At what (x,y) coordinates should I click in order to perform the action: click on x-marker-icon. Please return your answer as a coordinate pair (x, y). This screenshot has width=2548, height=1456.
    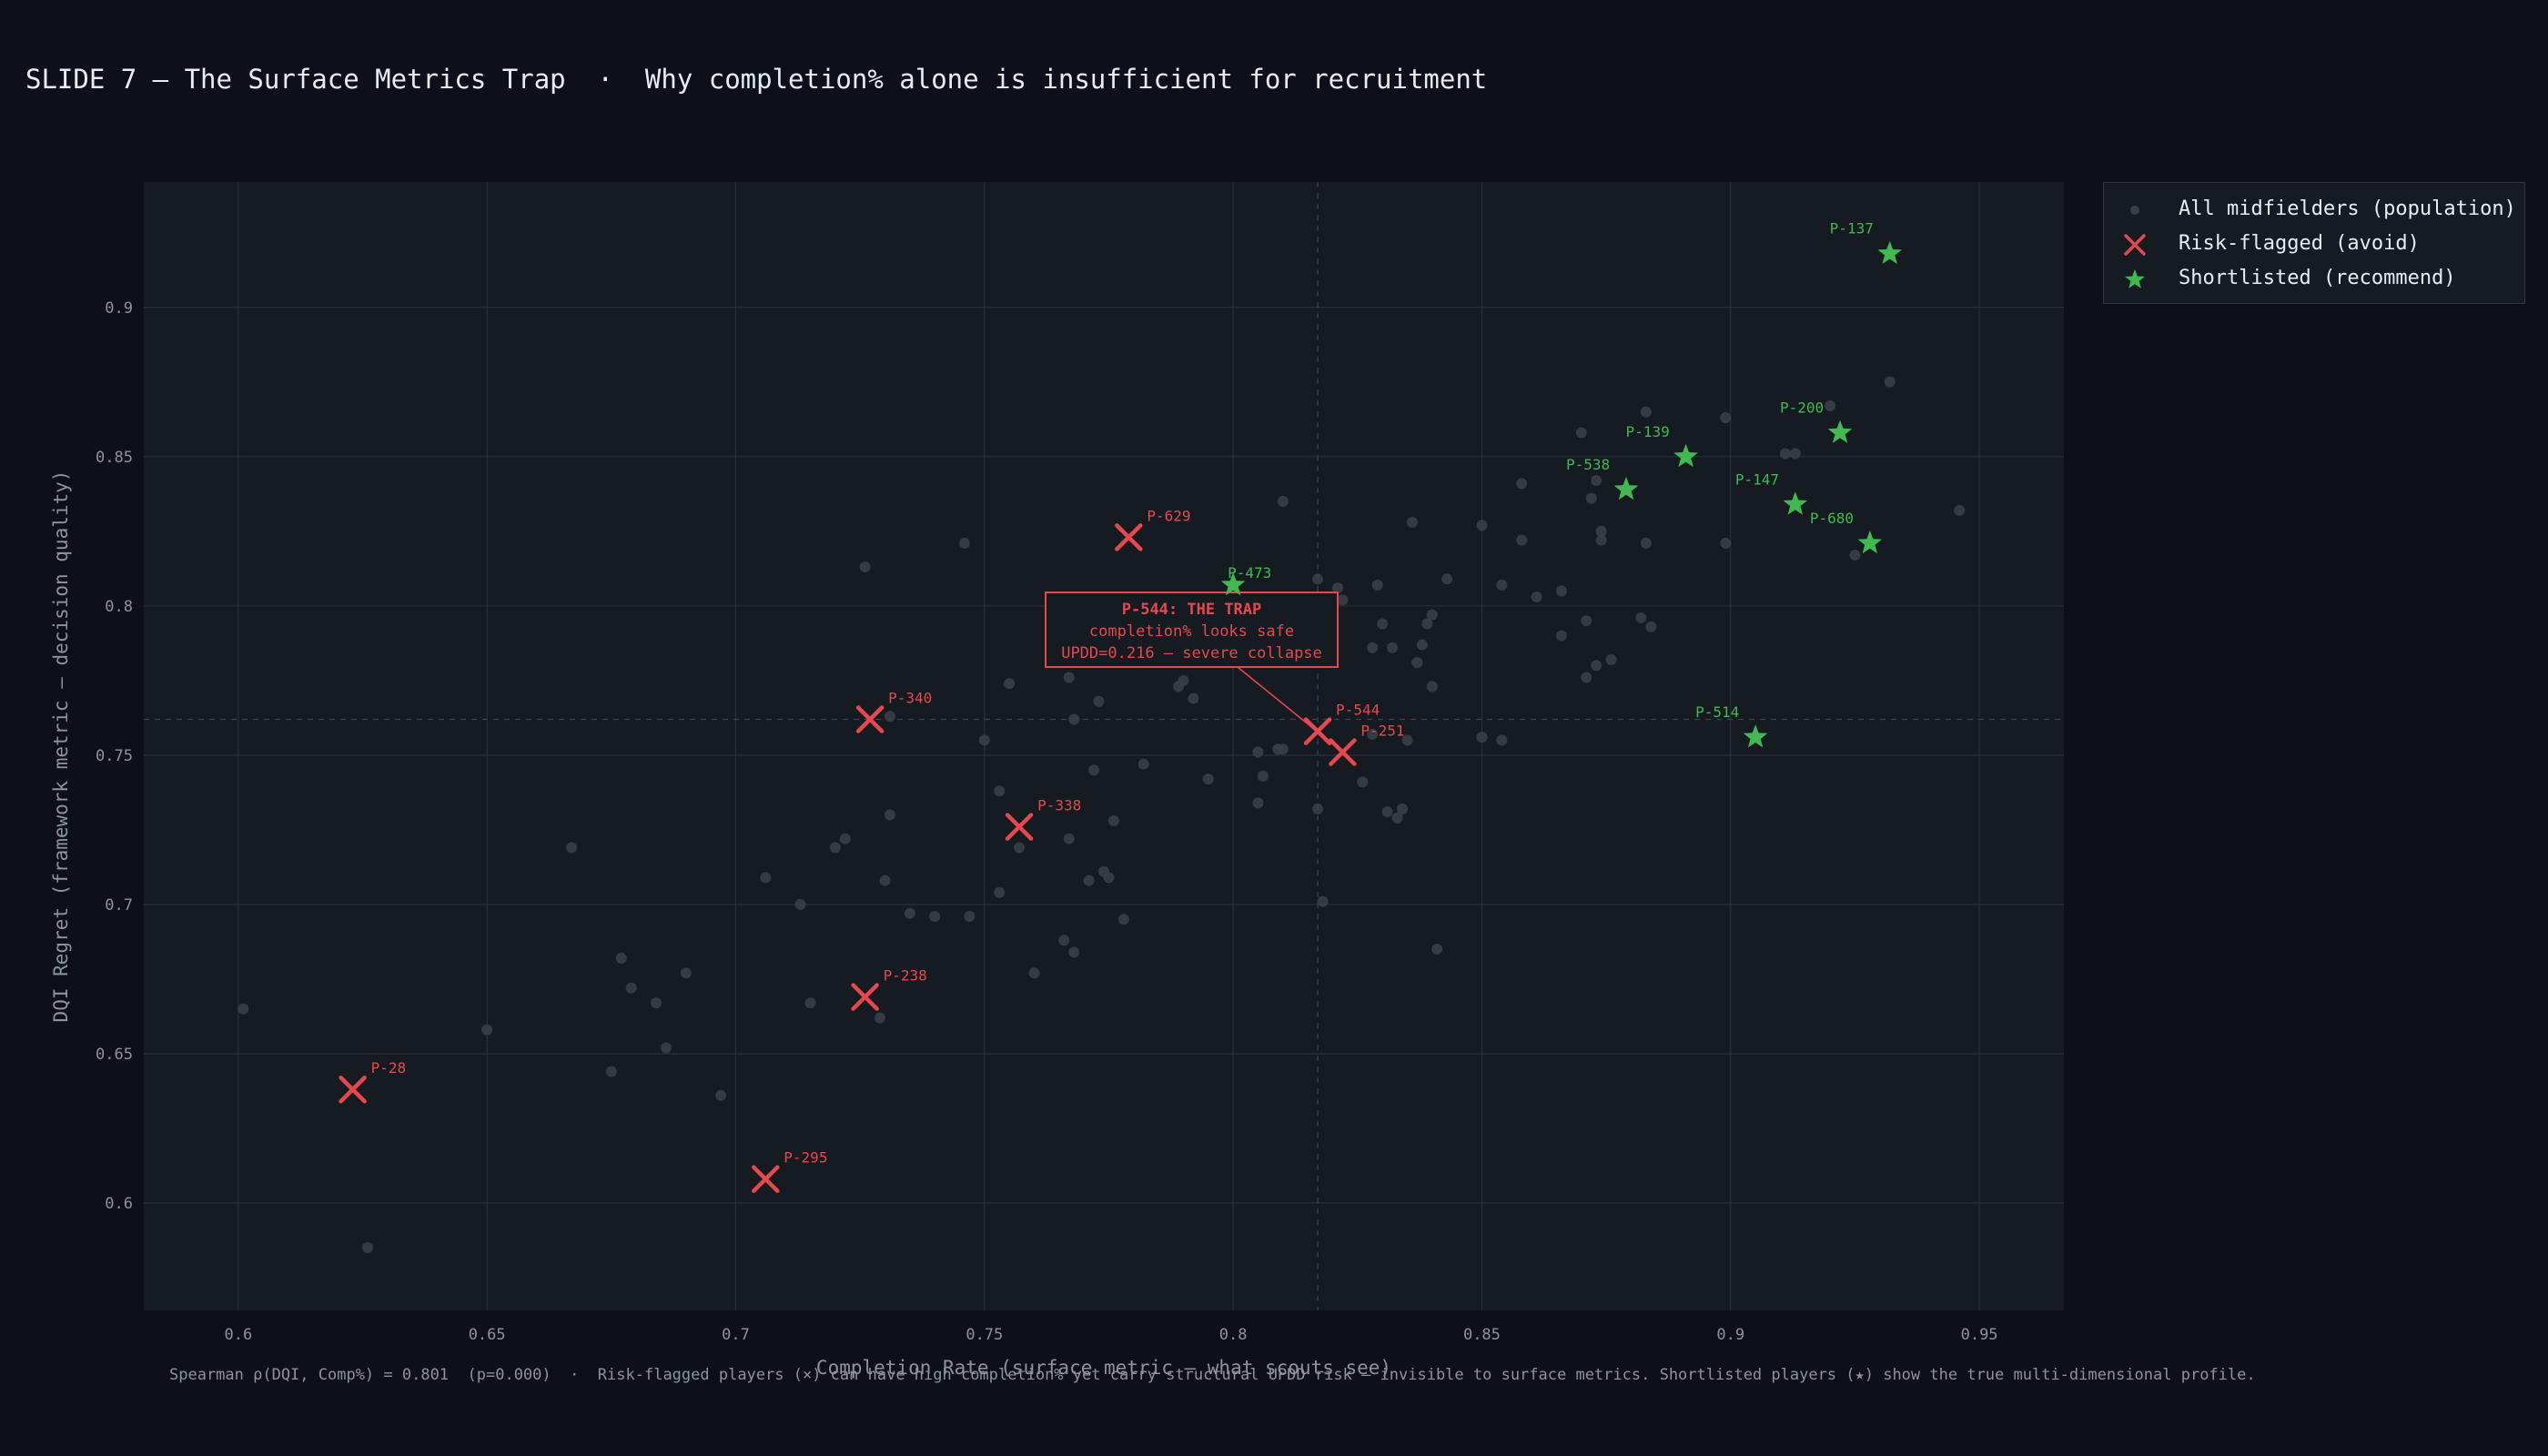
    Looking at the image, I should click on (2135, 245).